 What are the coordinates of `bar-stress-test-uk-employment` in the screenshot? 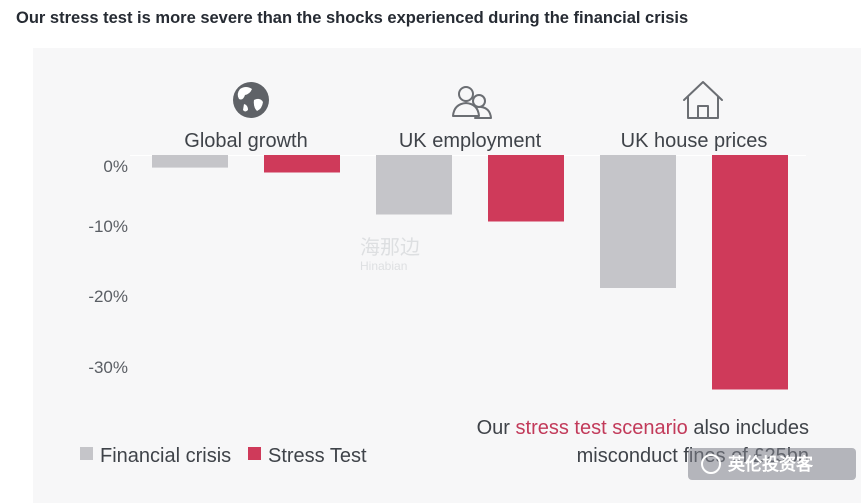 It's located at (526, 188).